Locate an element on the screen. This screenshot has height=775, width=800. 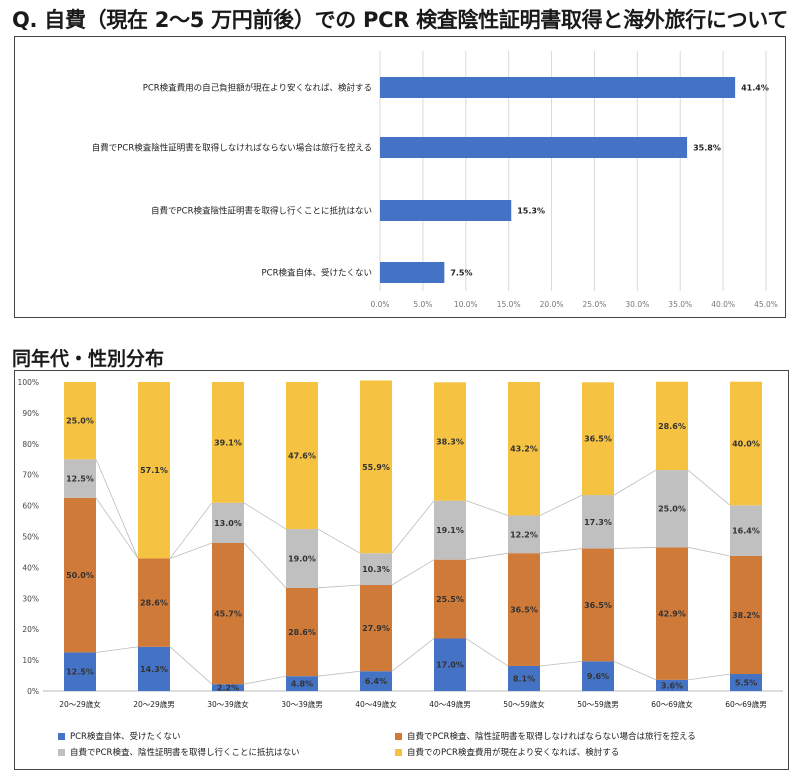
data-label: 8.1% is located at coordinates (524, 678).